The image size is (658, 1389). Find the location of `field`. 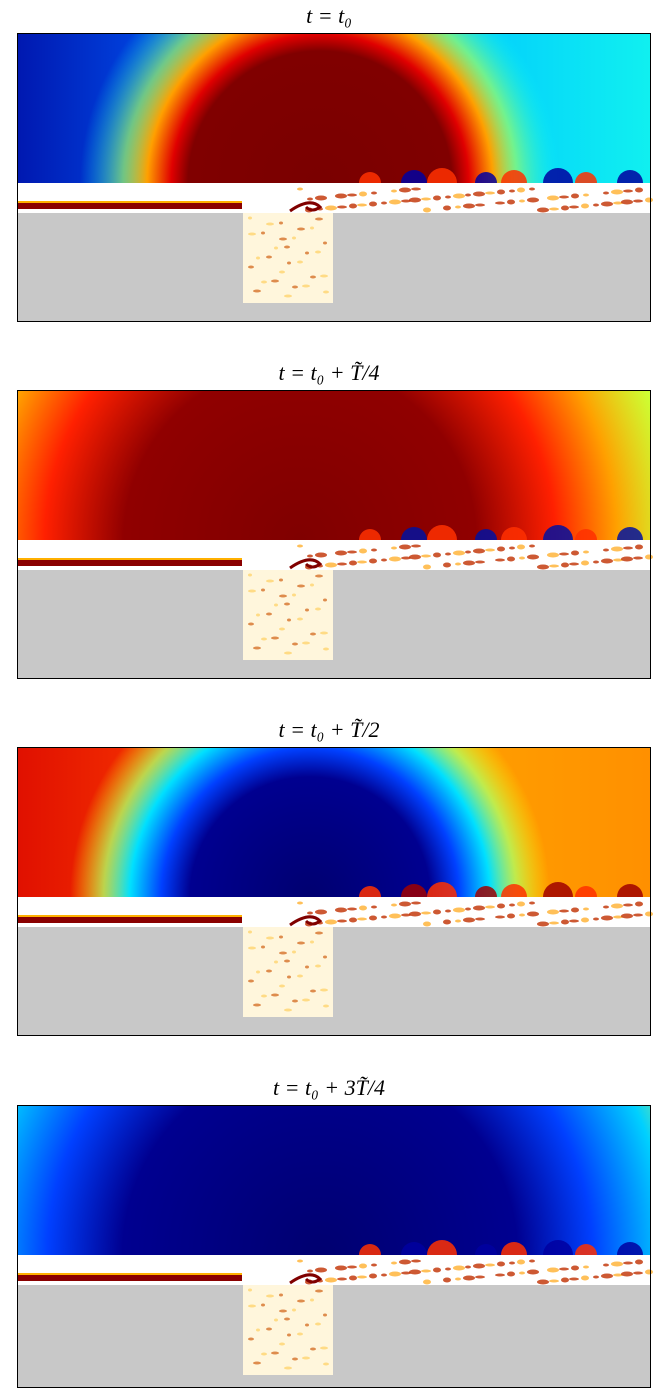

field is located at coordinates (334, 465).